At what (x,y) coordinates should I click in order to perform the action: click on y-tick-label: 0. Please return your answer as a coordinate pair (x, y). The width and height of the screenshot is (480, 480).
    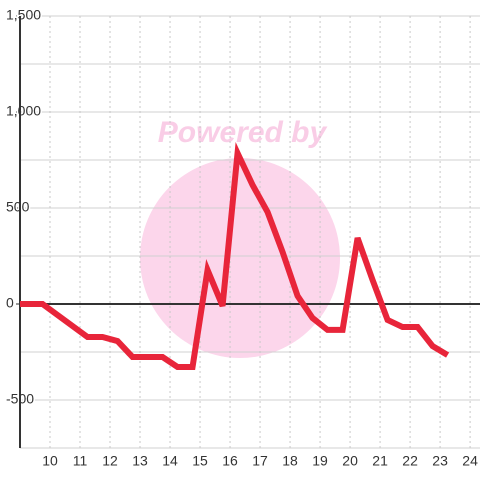
    Looking at the image, I should click on (10, 303).